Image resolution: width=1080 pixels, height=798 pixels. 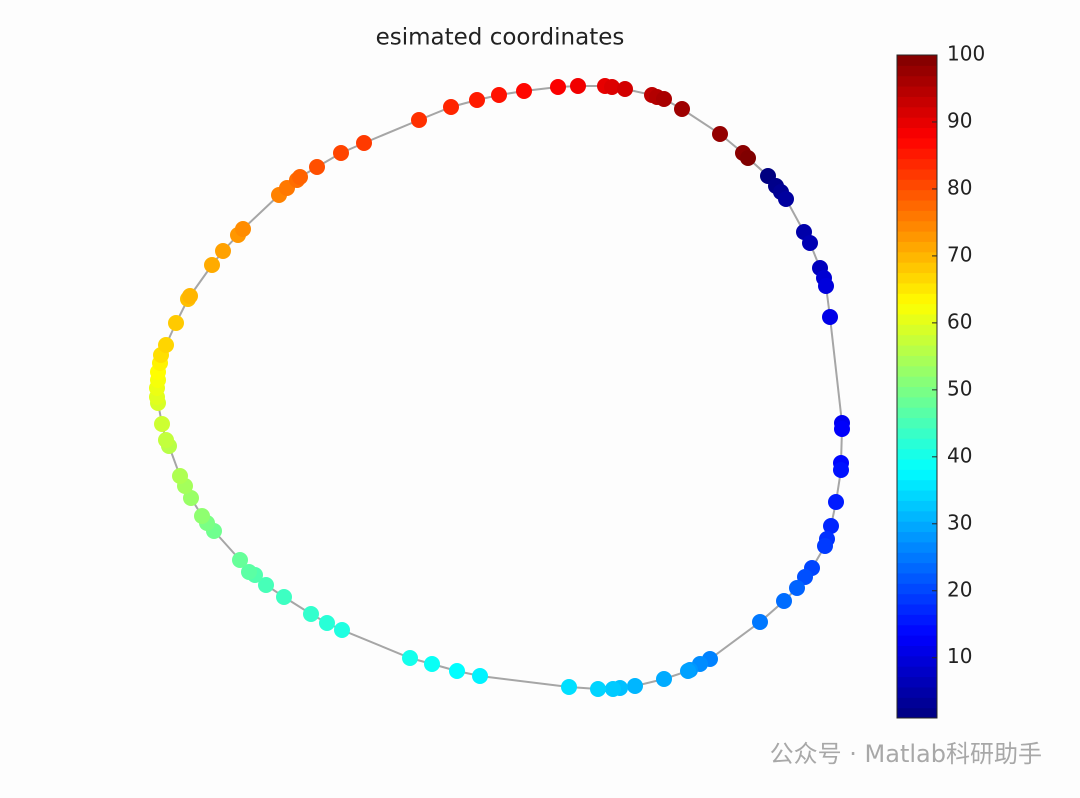 I want to click on colorbar-tick-label: 40, so click(x=959, y=455).